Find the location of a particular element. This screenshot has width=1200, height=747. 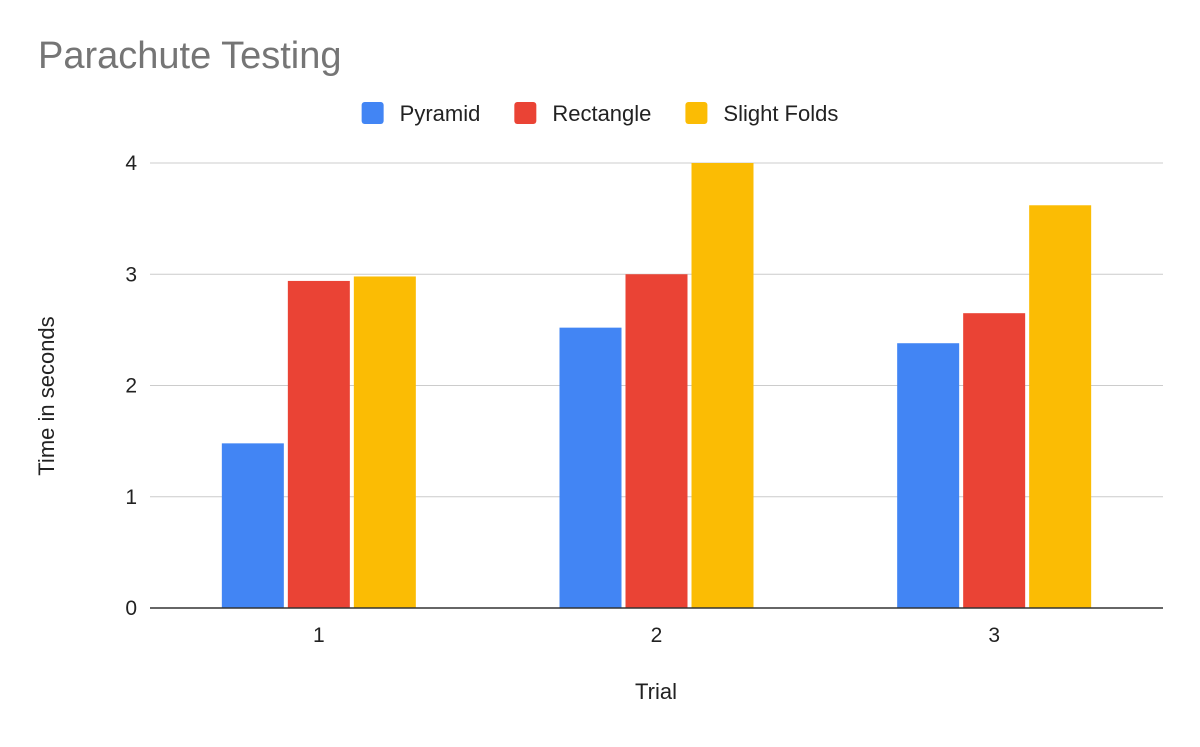

chart-title: Parachute Testing is located at coordinates (190, 56).